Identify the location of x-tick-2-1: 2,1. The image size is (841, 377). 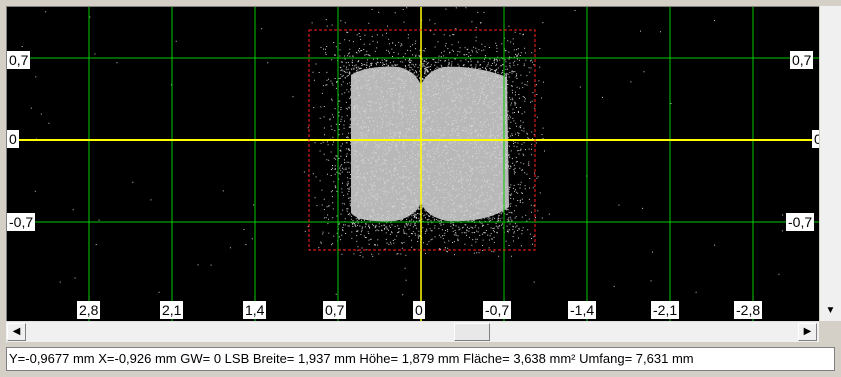
(172, 310).